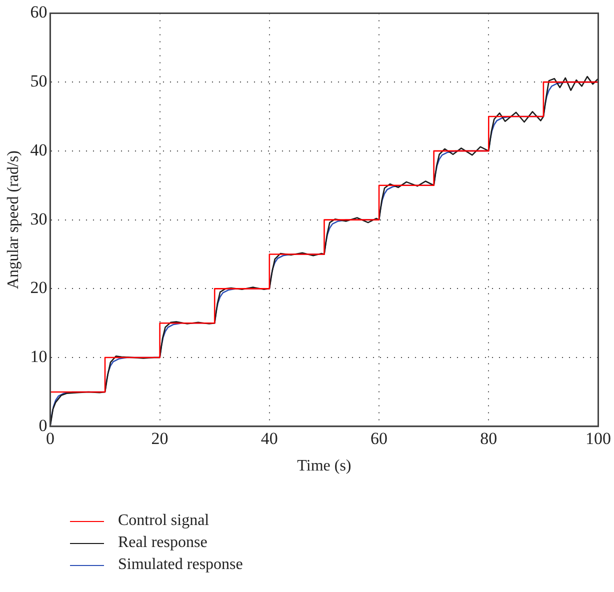  What do you see at coordinates (324, 466) in the screenshot?
I see `x-axis-title: Time (s)` at bounding box center [324, 466].